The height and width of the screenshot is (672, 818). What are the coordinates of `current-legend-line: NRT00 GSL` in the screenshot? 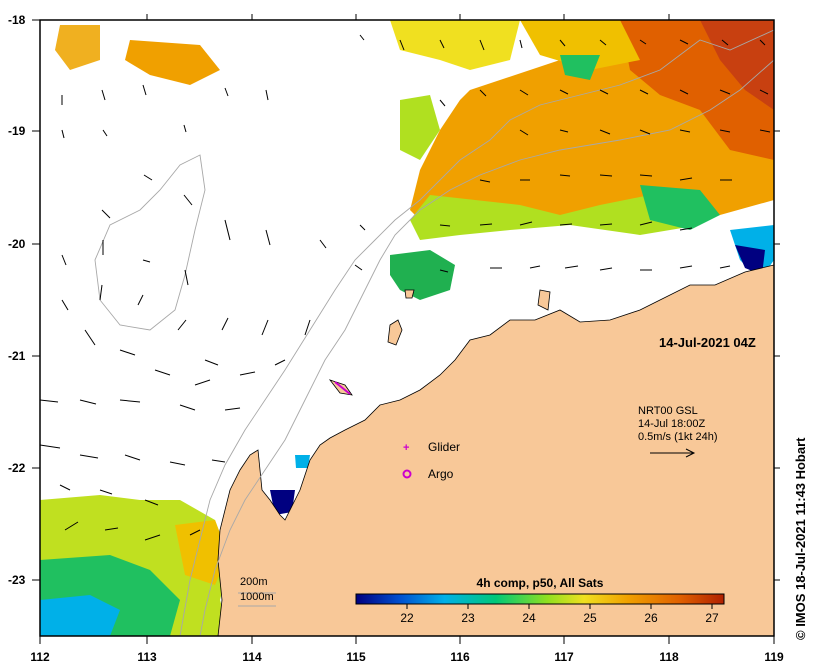 It's located at (668, 411).